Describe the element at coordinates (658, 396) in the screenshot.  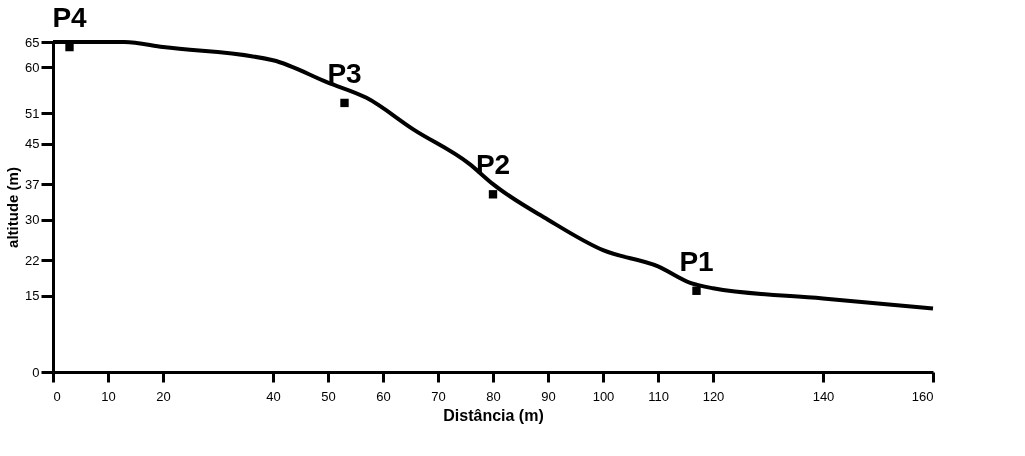
I see `x-tick-label: 110` at that location.